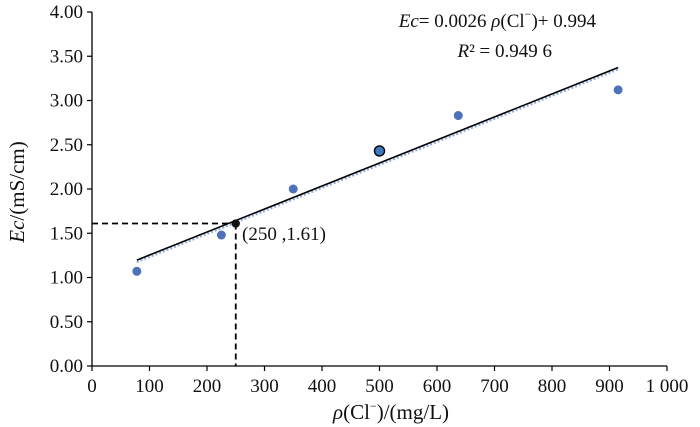  Describe the element at coordinates (437, 386) in the screenshot. I see `x-tick-label: 600` at that location.